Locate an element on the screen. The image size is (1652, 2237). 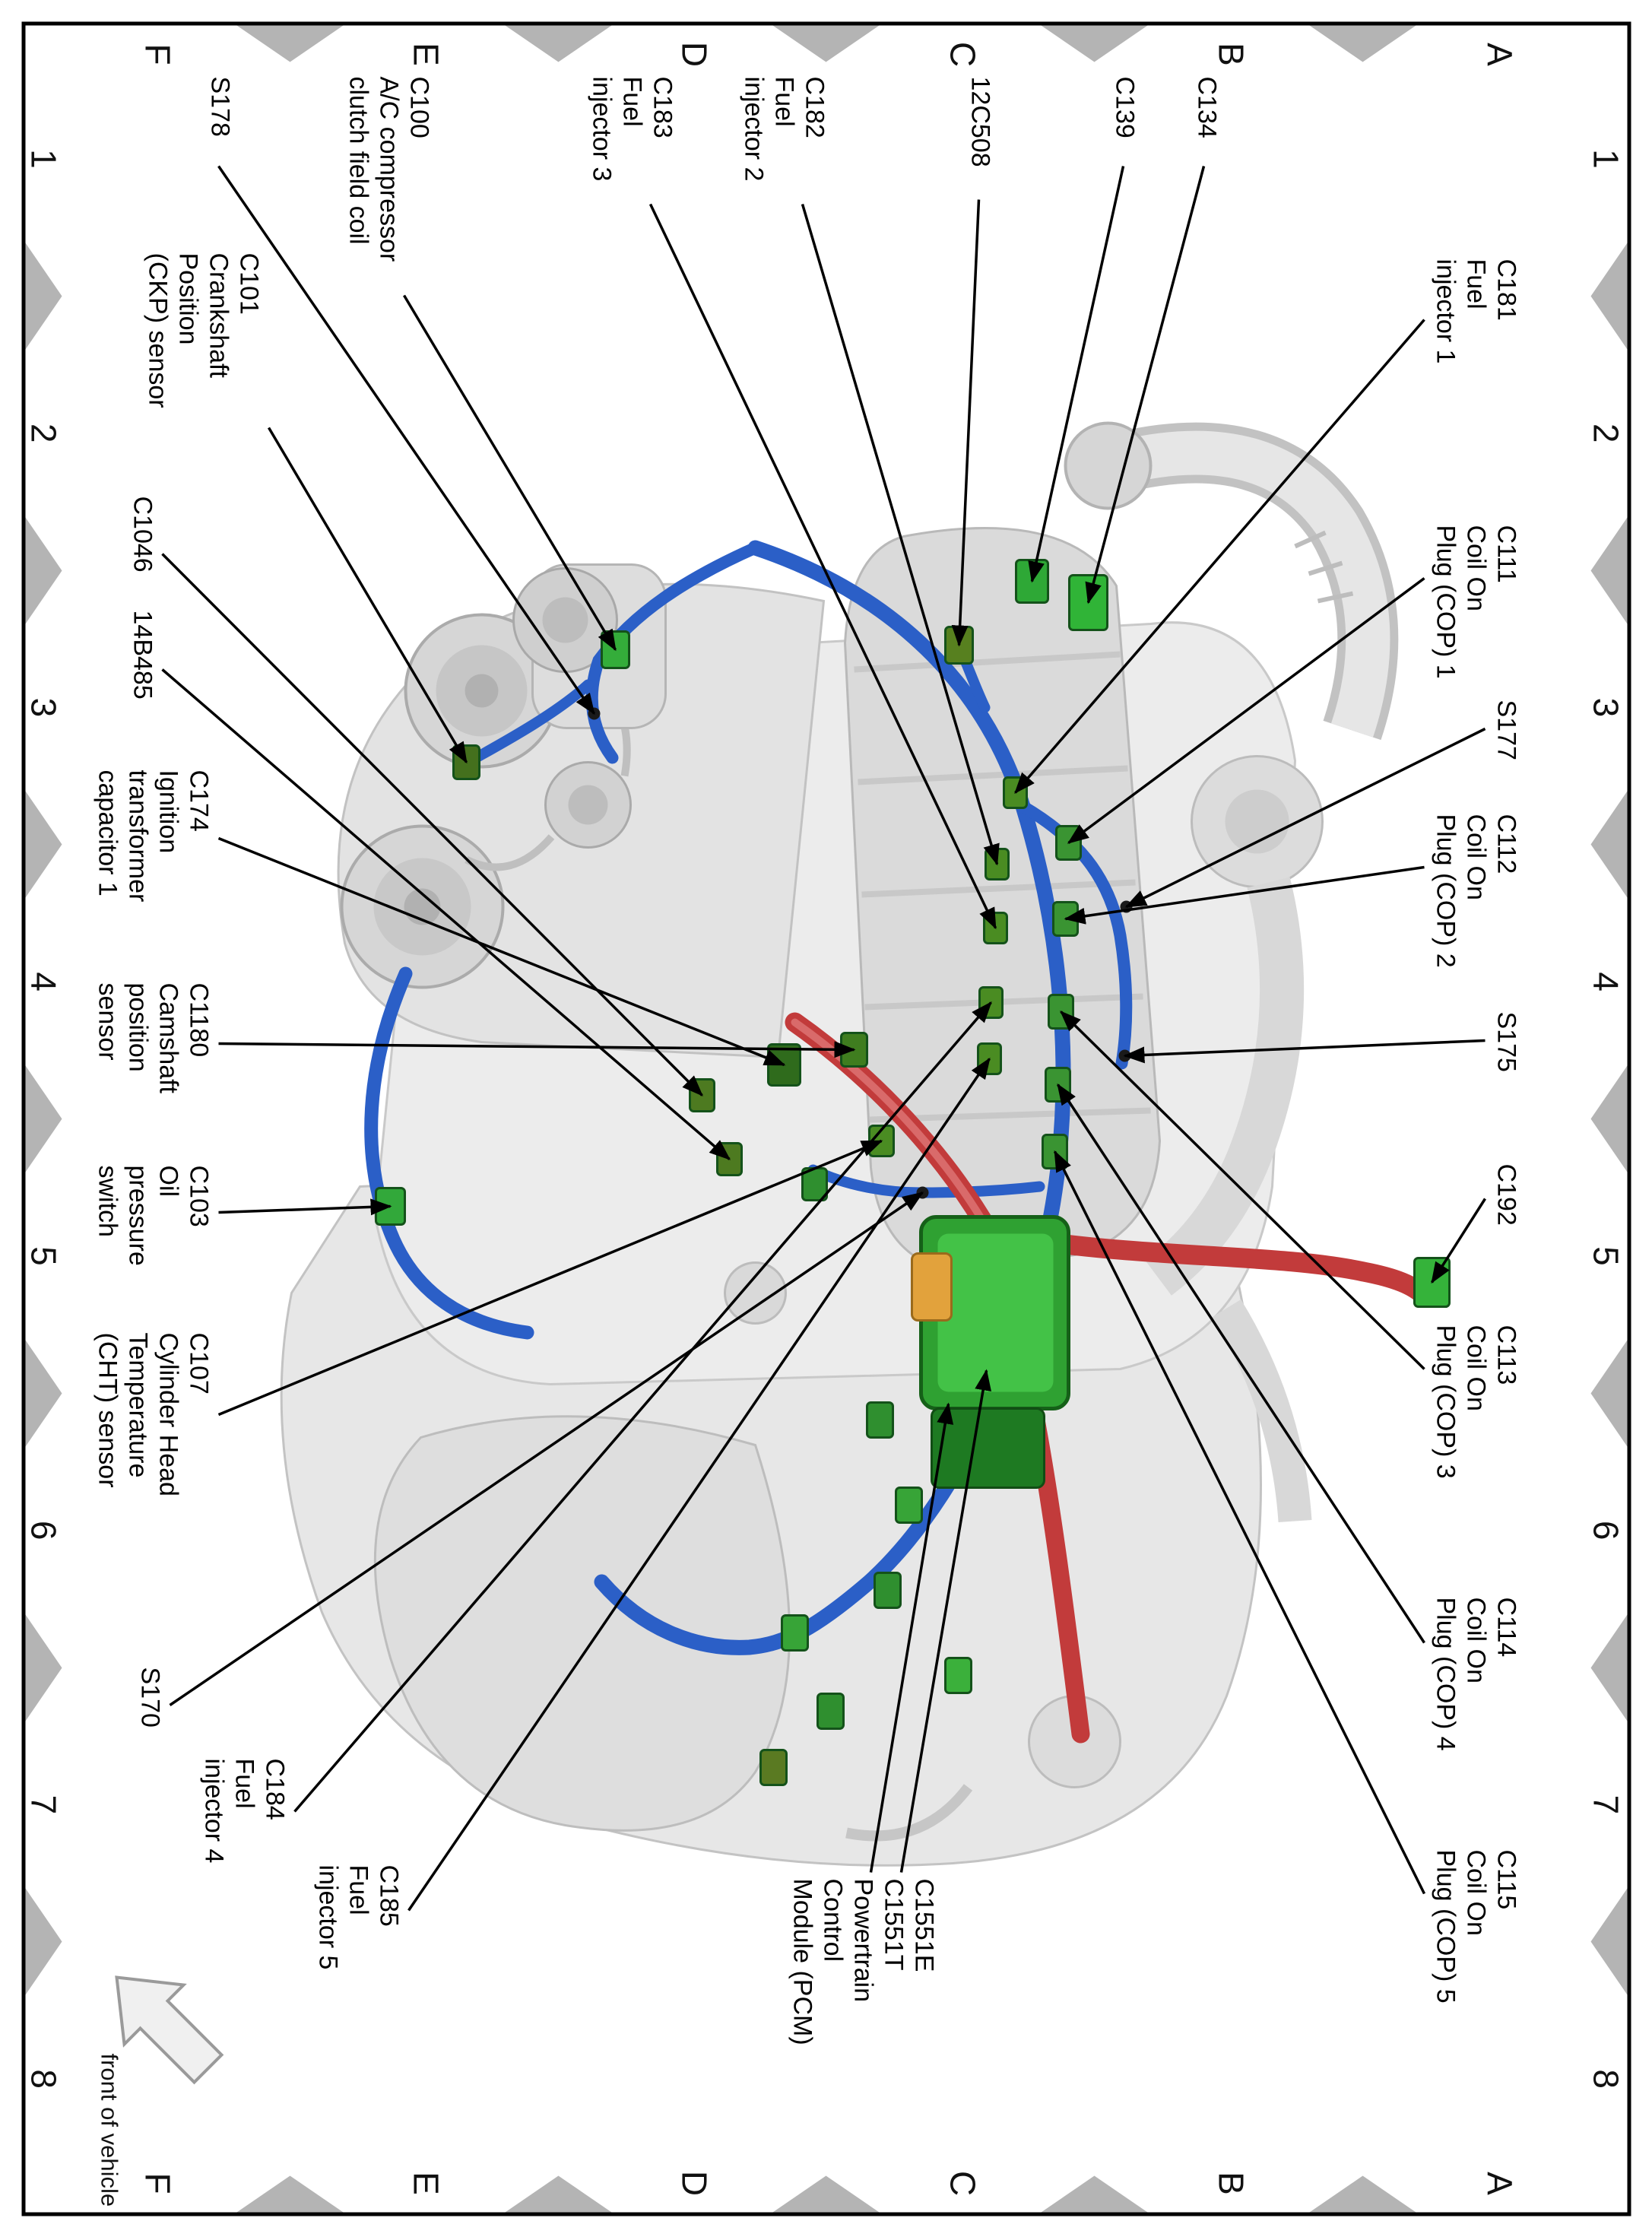
leader-line-S178 is located at coordinates (406, 440).